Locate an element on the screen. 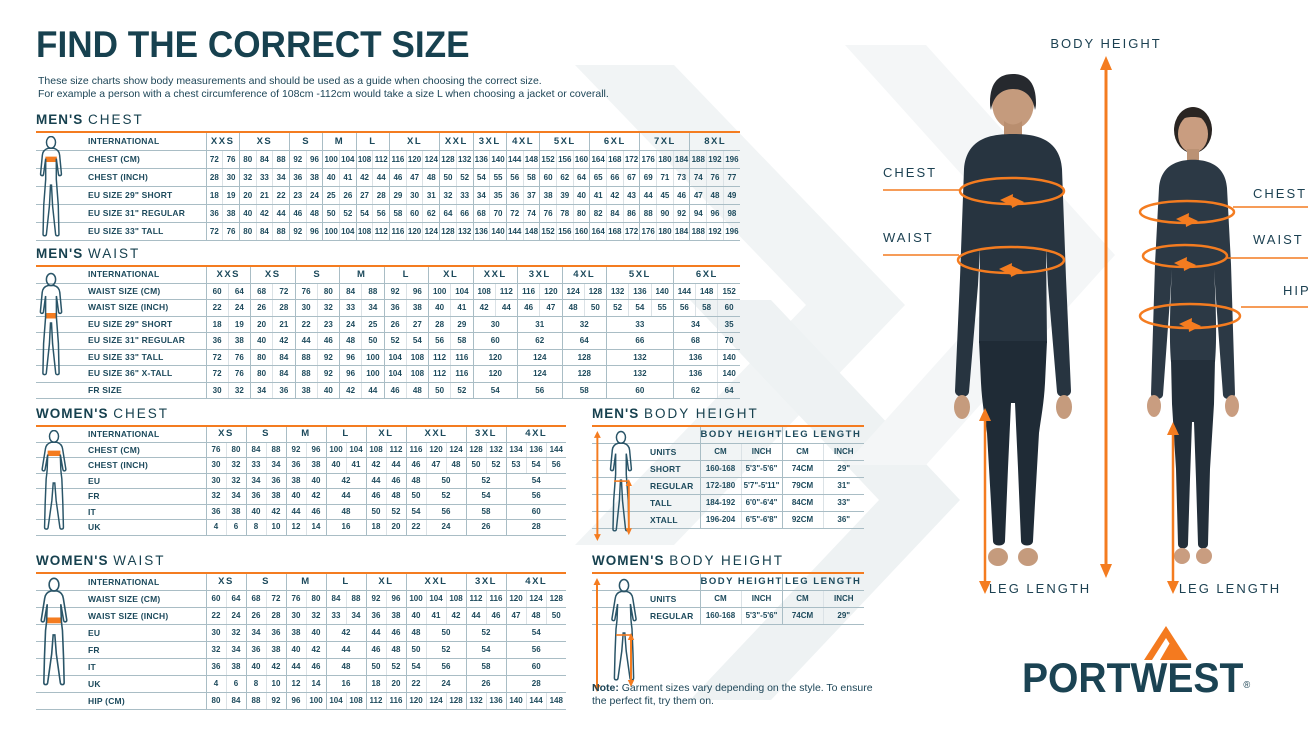 The image size is (1316, 739). section-title: MEN'S CHEST is located at coordinates (388, 119).